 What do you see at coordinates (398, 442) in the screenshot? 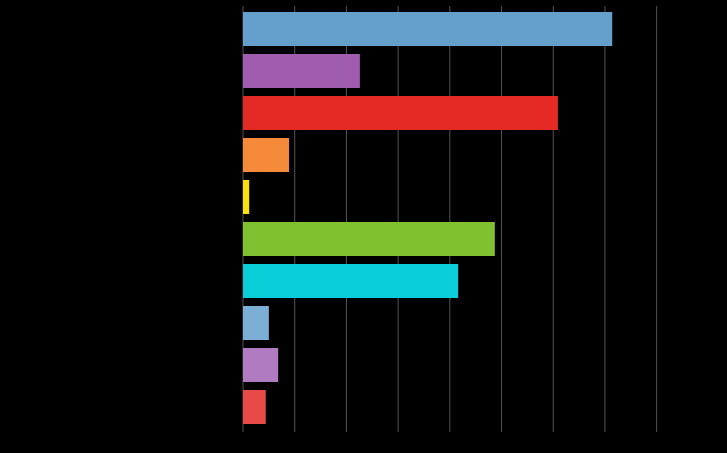
I see `x-tick-label: 3` at bounding box center [398, 442].